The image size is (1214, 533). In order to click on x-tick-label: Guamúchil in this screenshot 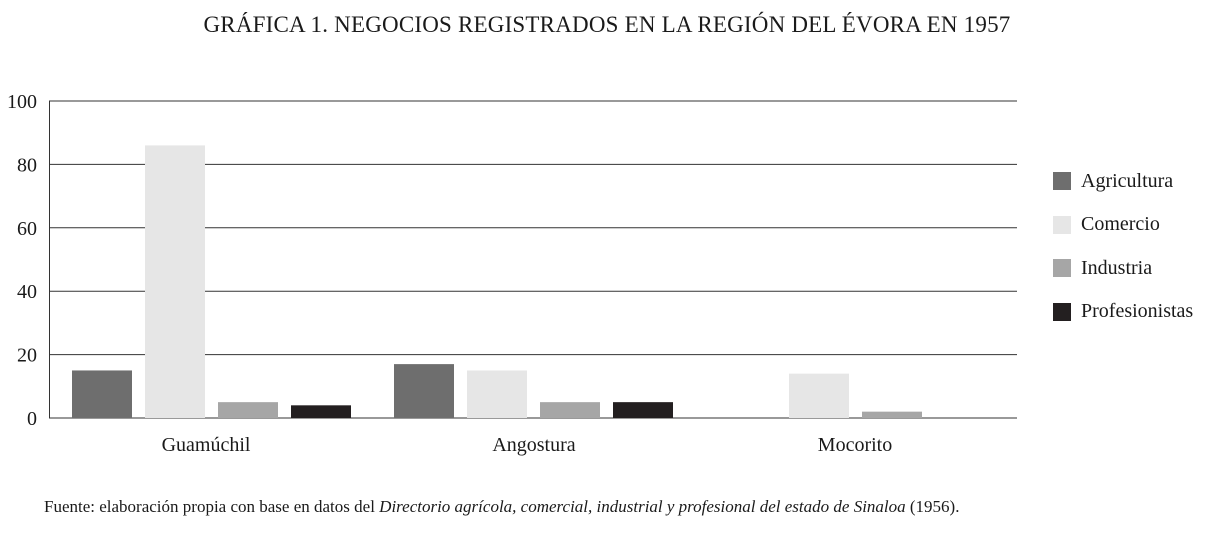, I will do `click(206, 445)`.